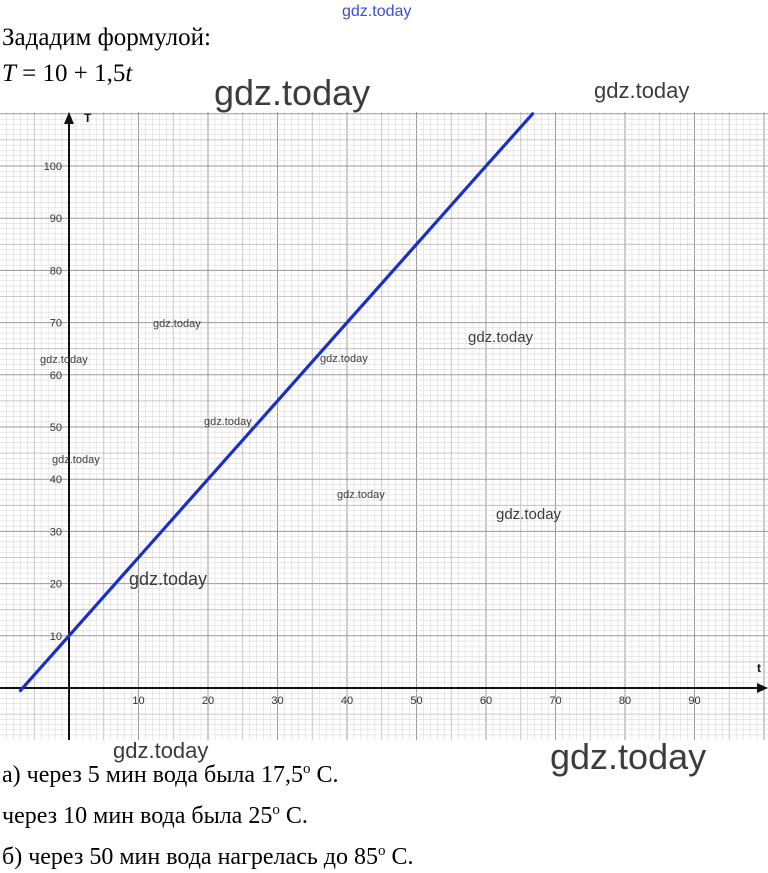 This screenshot has width=768, height=873. What do you see at coordinates (347, 701) in the screenshot?
I see `x-tick-label: 40` at bounding box center [347, 701].